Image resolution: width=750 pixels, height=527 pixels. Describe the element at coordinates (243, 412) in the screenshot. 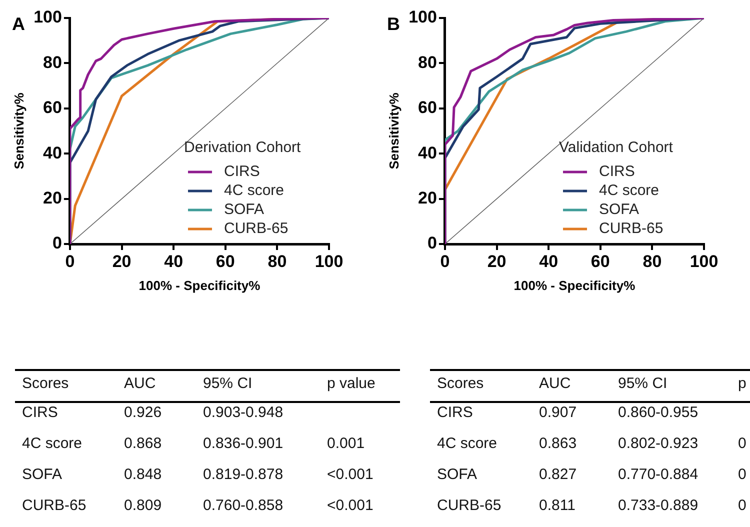

I see `text: 0.903-0.948` at that location.